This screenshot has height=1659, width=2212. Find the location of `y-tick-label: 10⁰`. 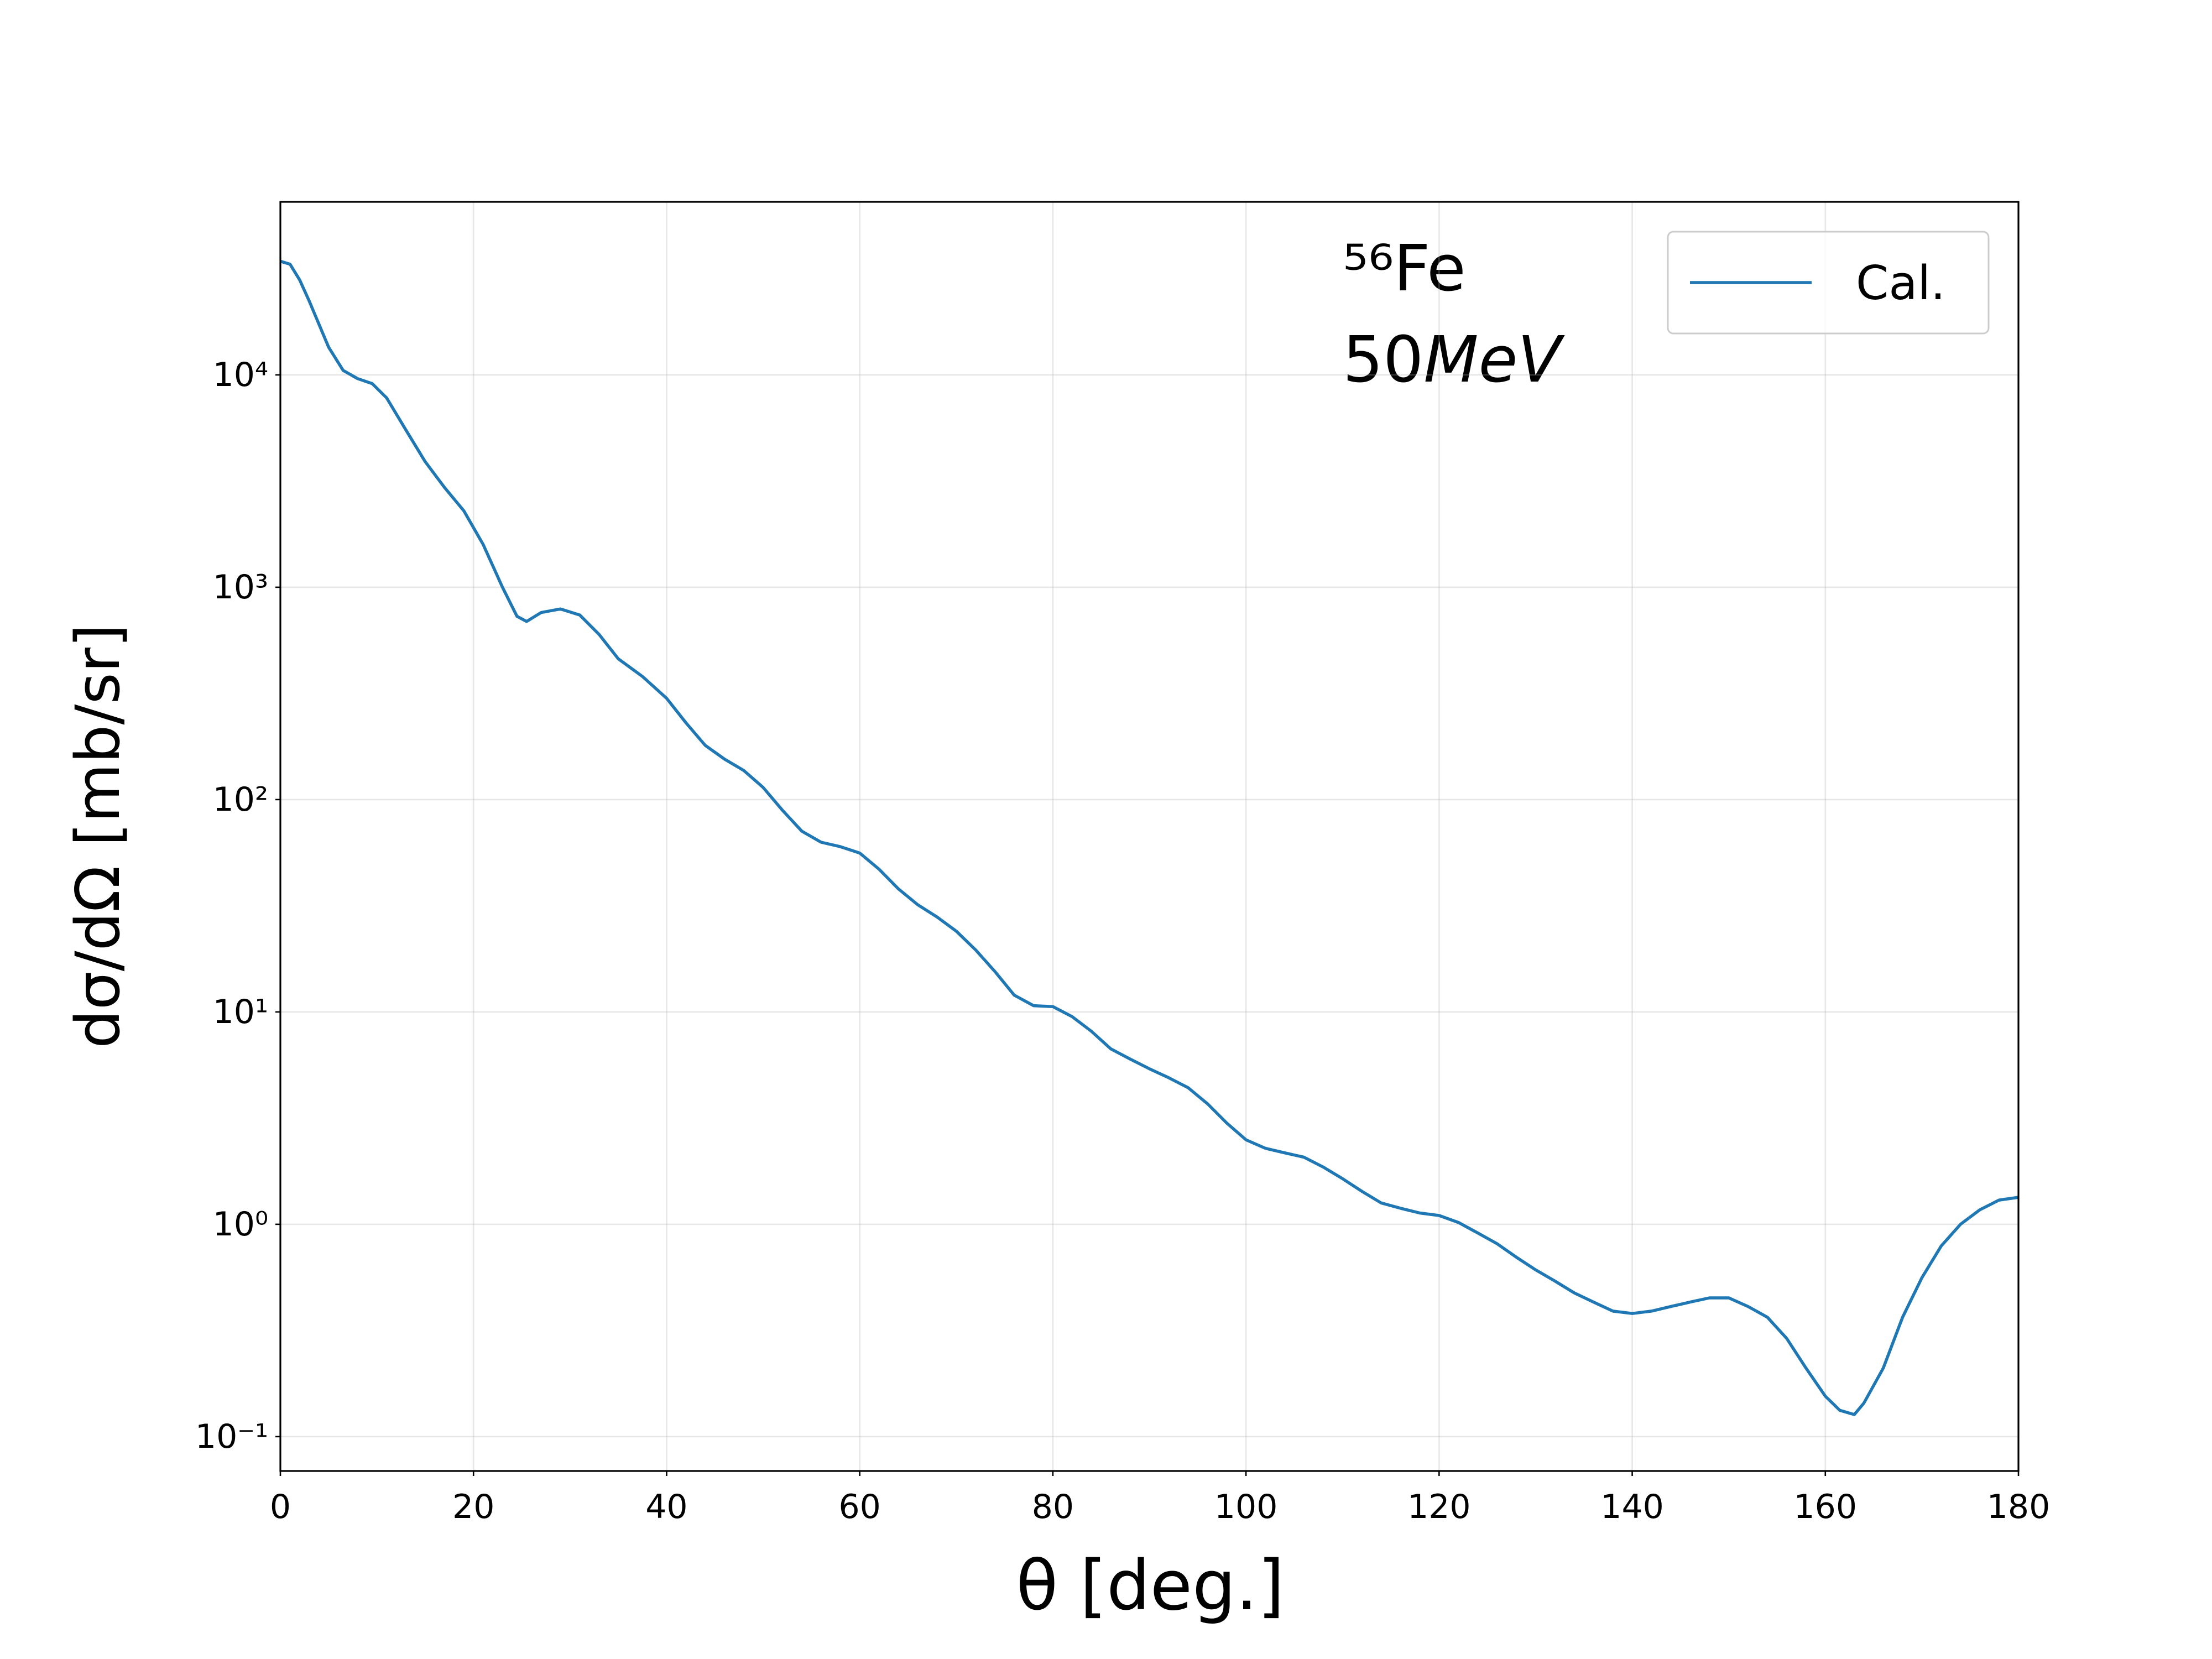

y-tick-label: 10⁰ is located at coordinates (241, 1224).